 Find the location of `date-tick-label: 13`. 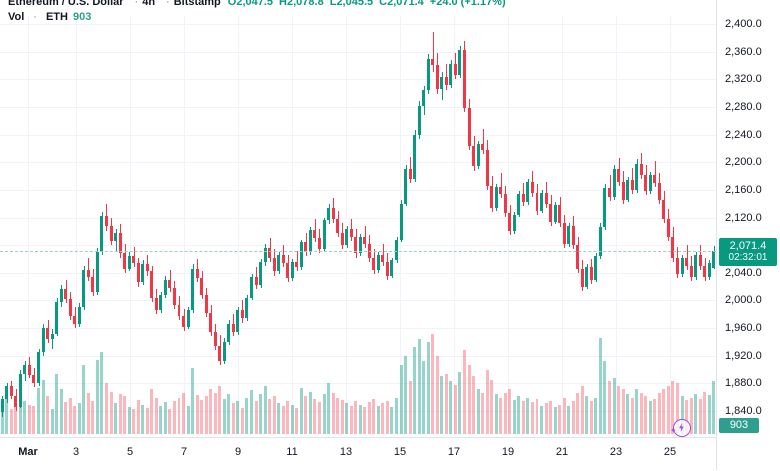

date-tick-label: 13 is located at coordinates (346, 452).